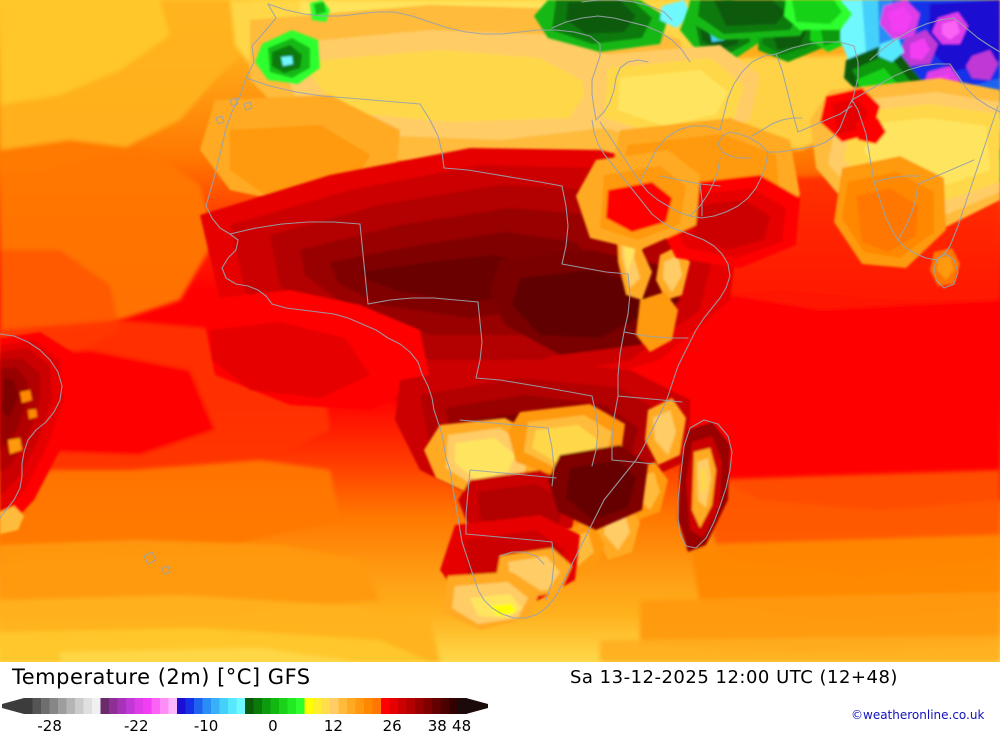 This screenshot has height=735, width=1000. I want to click on colorbar-tick-label: 48, so click(462, 726).